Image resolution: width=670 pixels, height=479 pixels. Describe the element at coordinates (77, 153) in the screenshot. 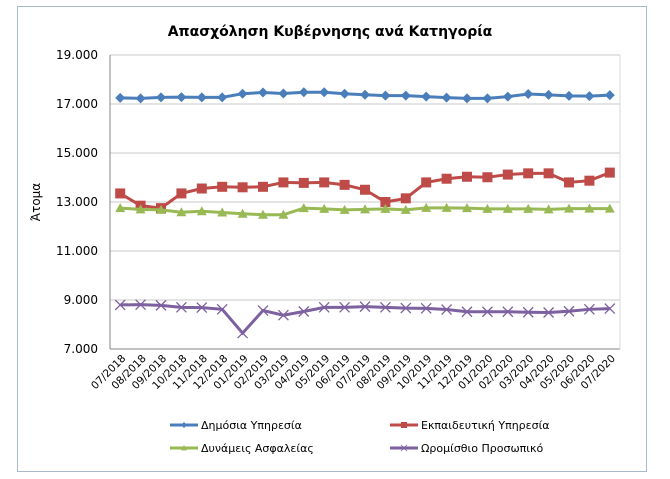

I see `y-tick-label: 15.000` at that location.